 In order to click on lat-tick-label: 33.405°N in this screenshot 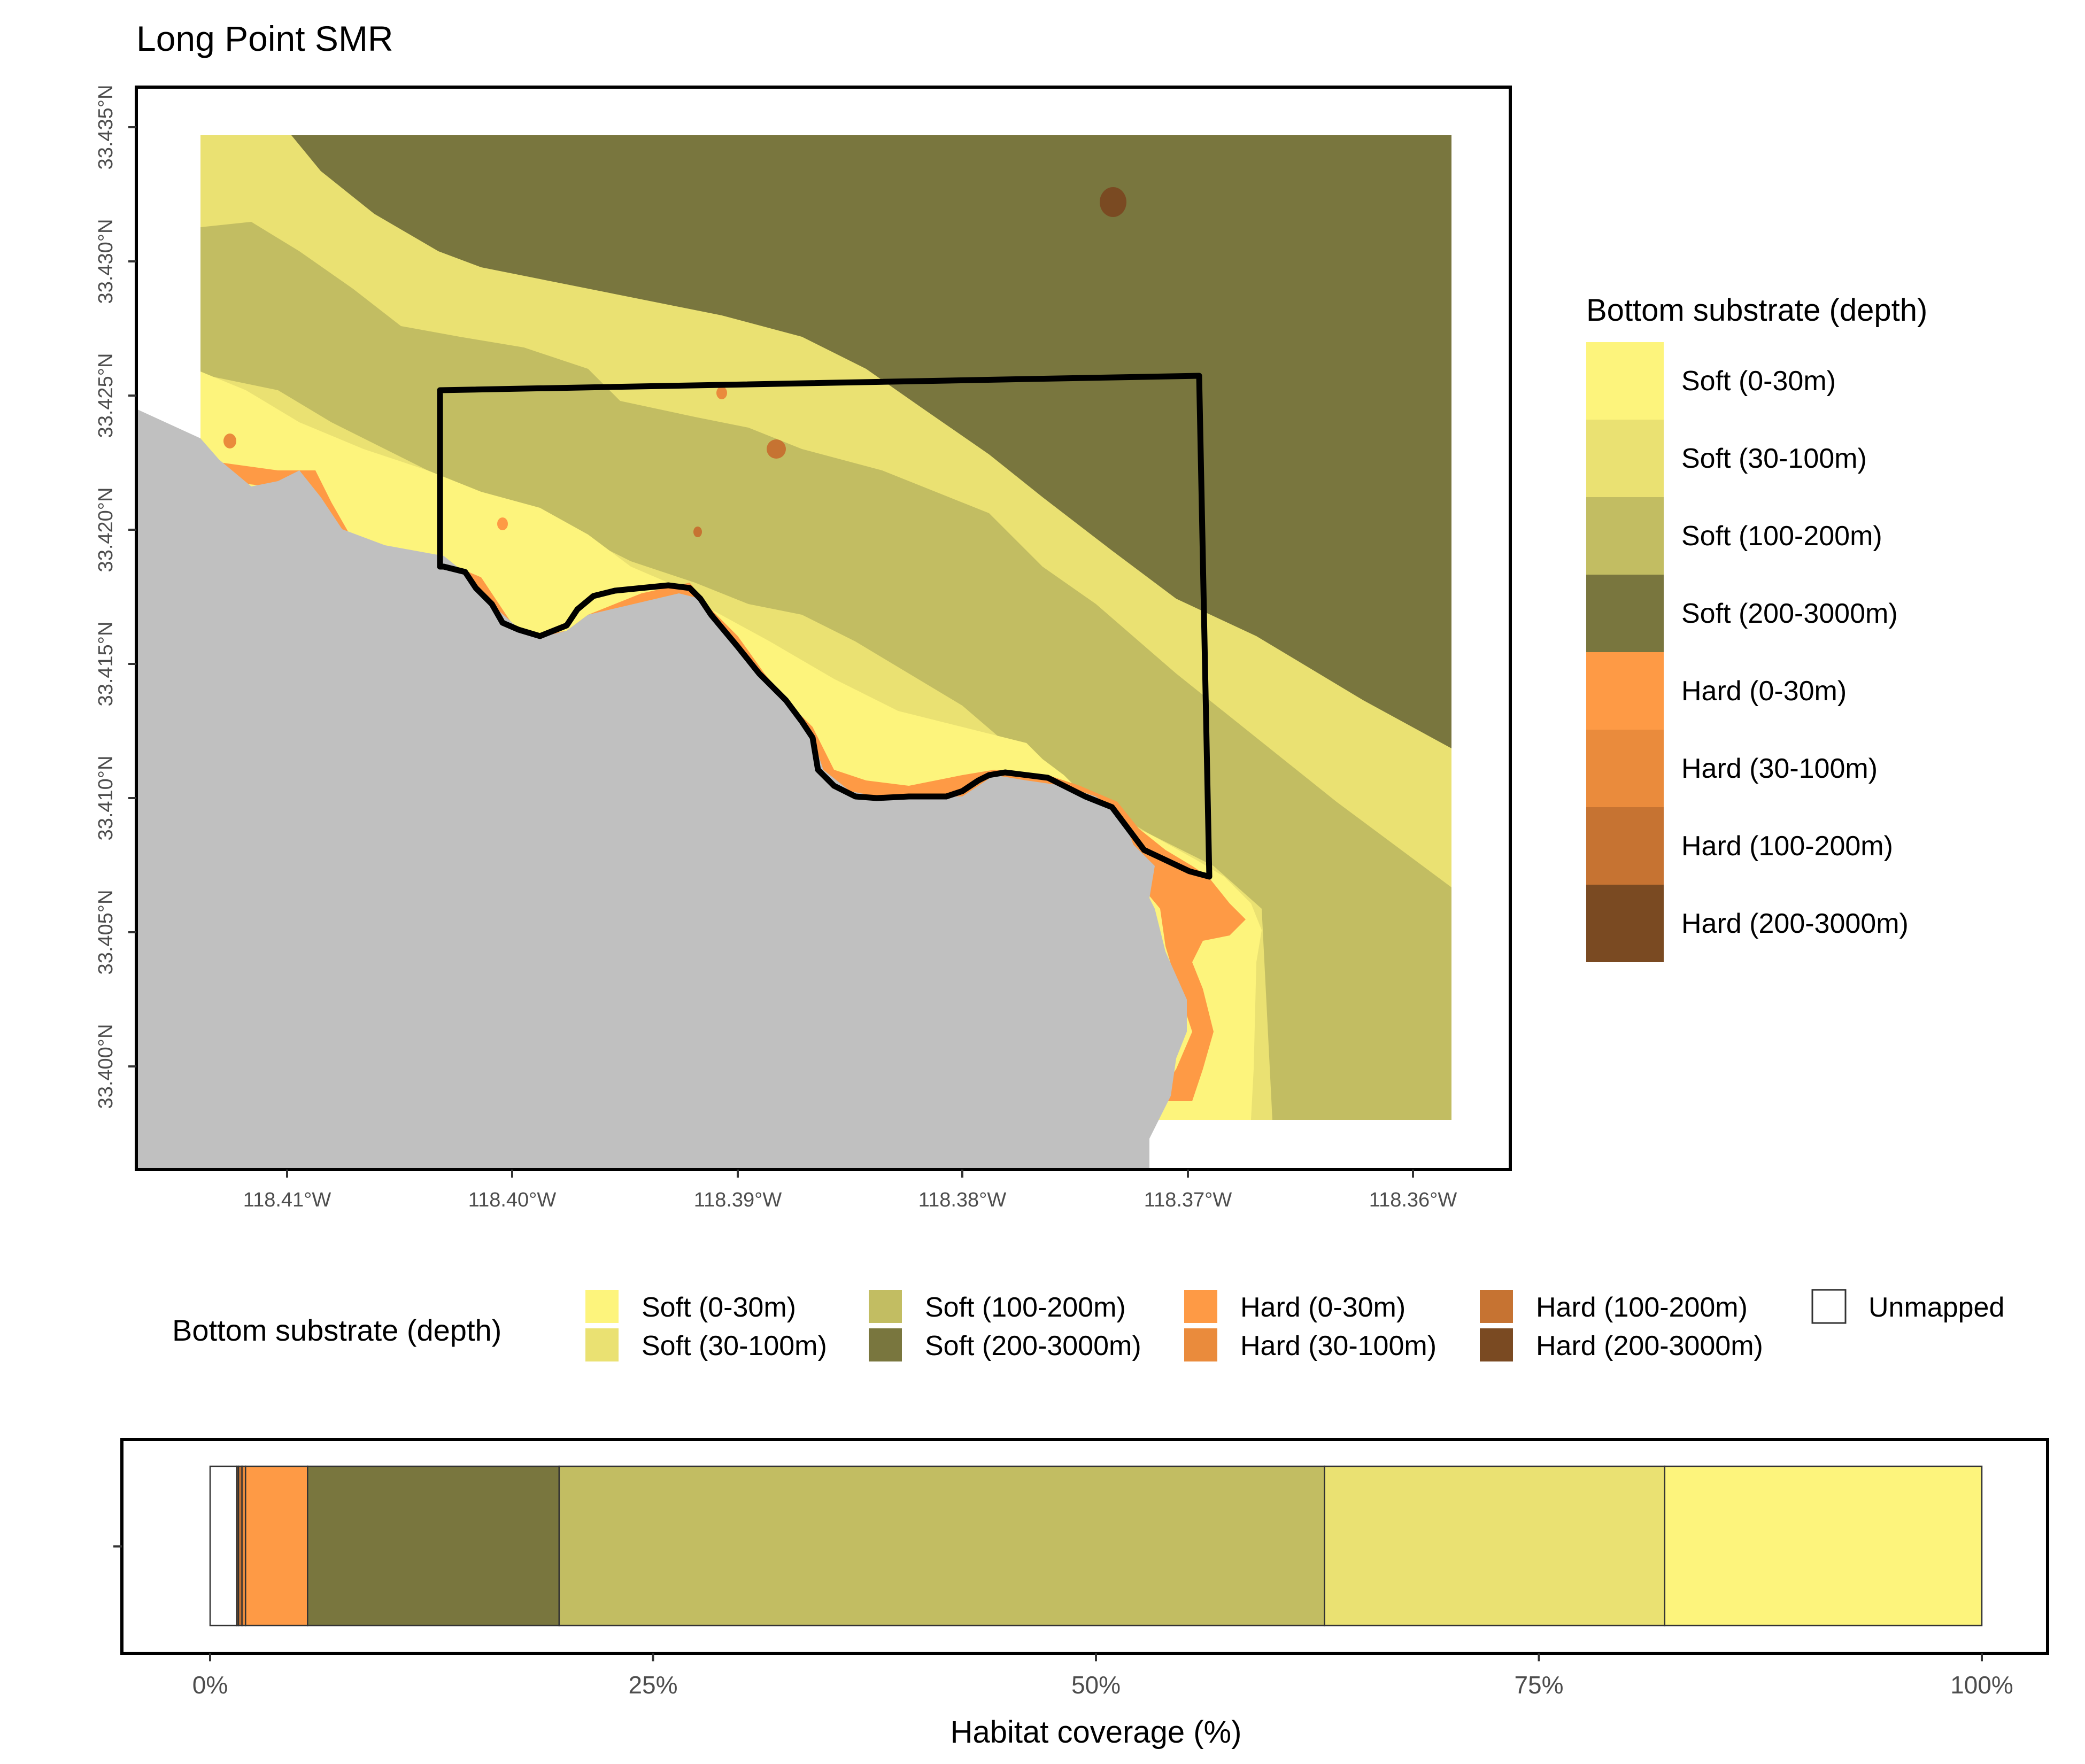, I will do `click(106, 932)`.